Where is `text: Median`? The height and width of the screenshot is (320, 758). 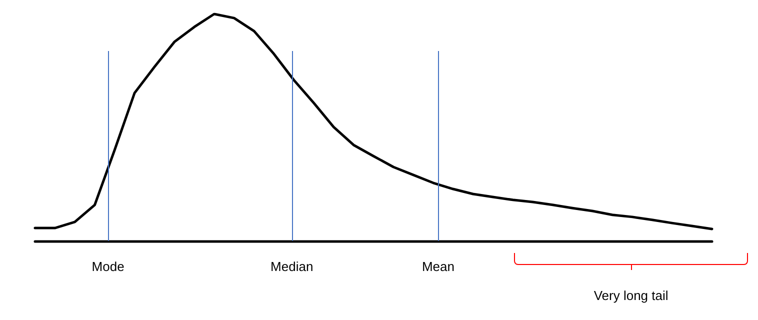
text: Median is located at coordinates (292, 266).